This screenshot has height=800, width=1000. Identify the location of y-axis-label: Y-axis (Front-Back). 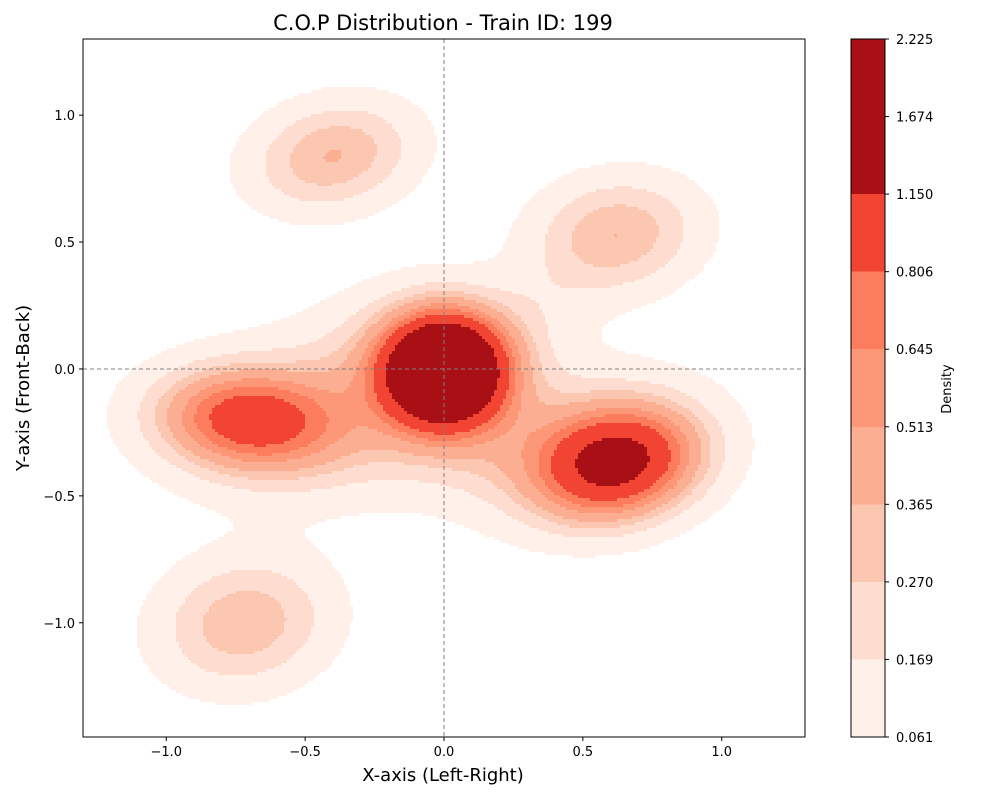
(23, 388).